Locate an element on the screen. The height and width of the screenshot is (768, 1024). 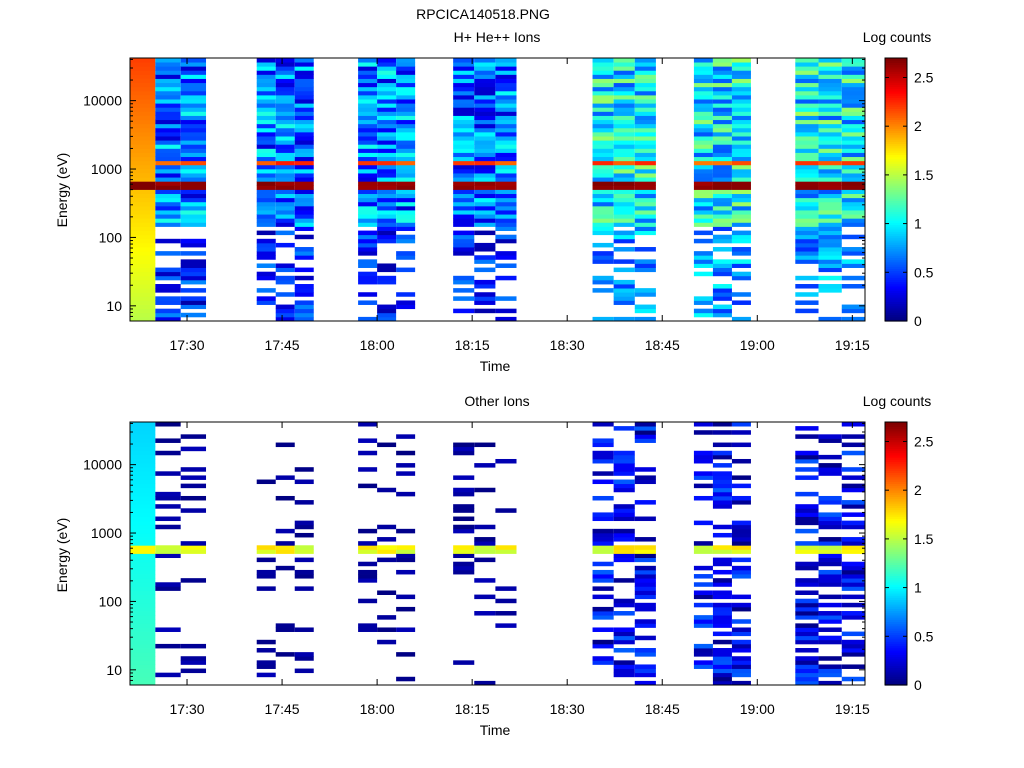
x-axis-label: Time is located at coordinates (495, 366).